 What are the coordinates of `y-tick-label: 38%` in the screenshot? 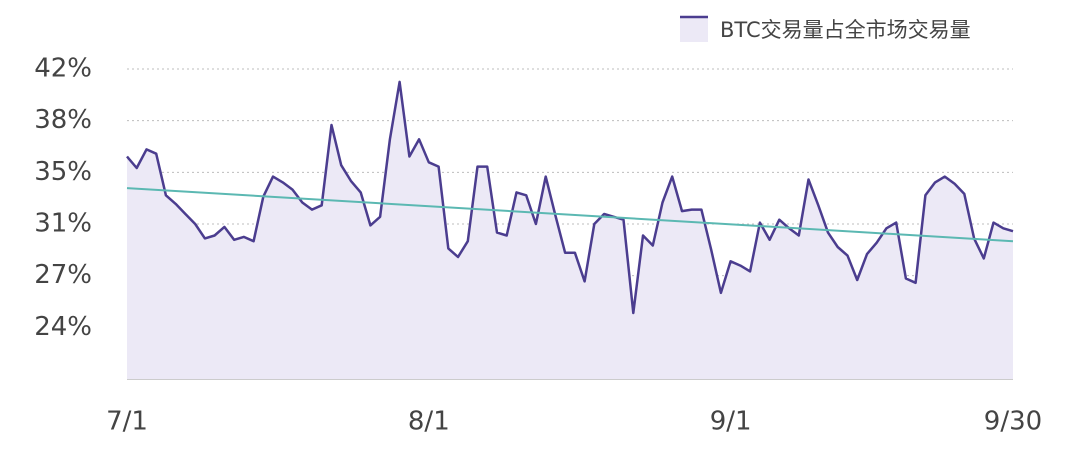 It's located at (63, 120).